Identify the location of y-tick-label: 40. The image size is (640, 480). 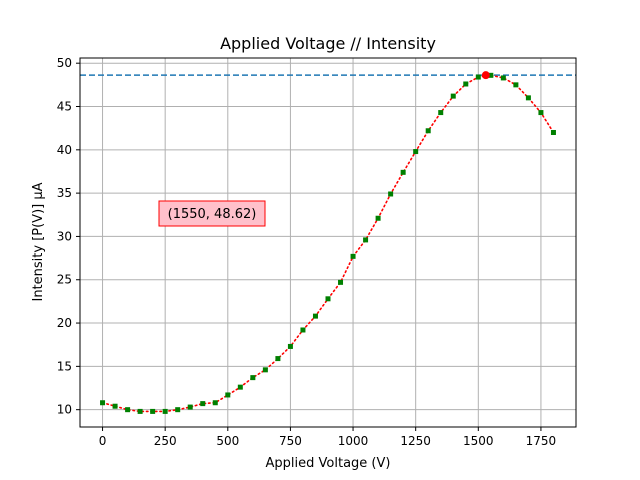
(64, 150).